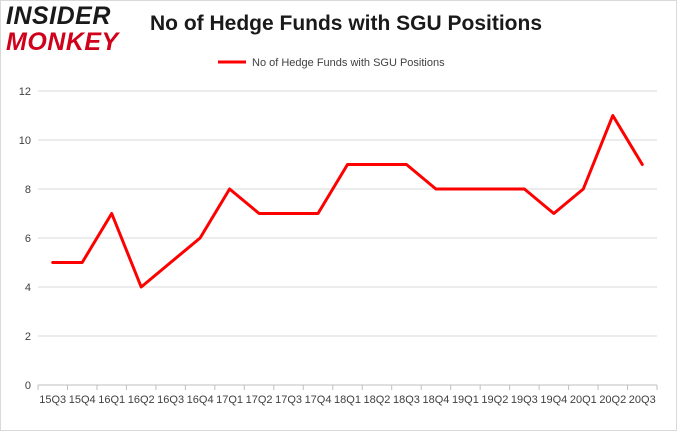 Image resolution: width=677 pixels, height=431 pixels. Describe the element at coordinates (170, 400) in the screenshot. I see `x-tick-label: 16Q3` at that location.